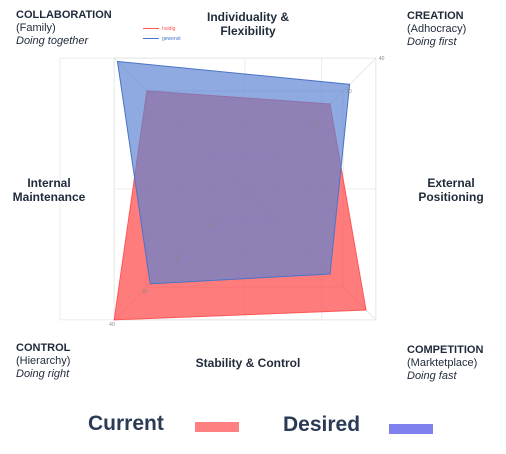 The width and height of the screenshot is (506, 454). I want to click on corner-title: COMPETITION, so click(445, 350).